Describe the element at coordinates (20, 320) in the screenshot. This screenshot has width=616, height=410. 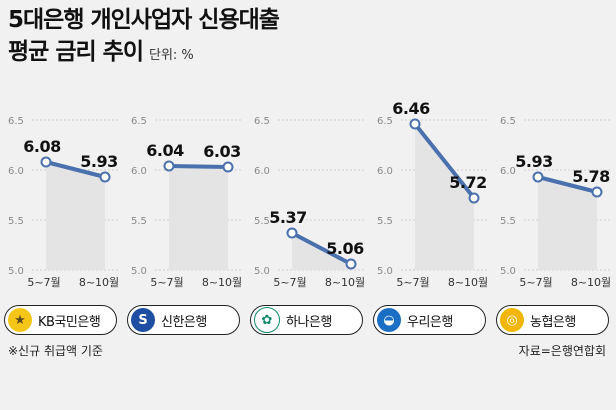
I see `kb-star-icon: ★` at that location.